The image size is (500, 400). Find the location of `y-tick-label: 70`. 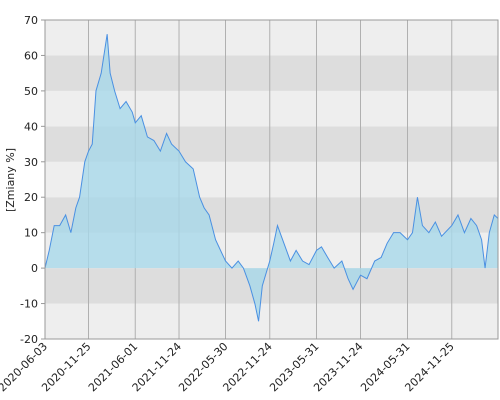

y-tick-label: 70 is located at coordinates (31, 20).